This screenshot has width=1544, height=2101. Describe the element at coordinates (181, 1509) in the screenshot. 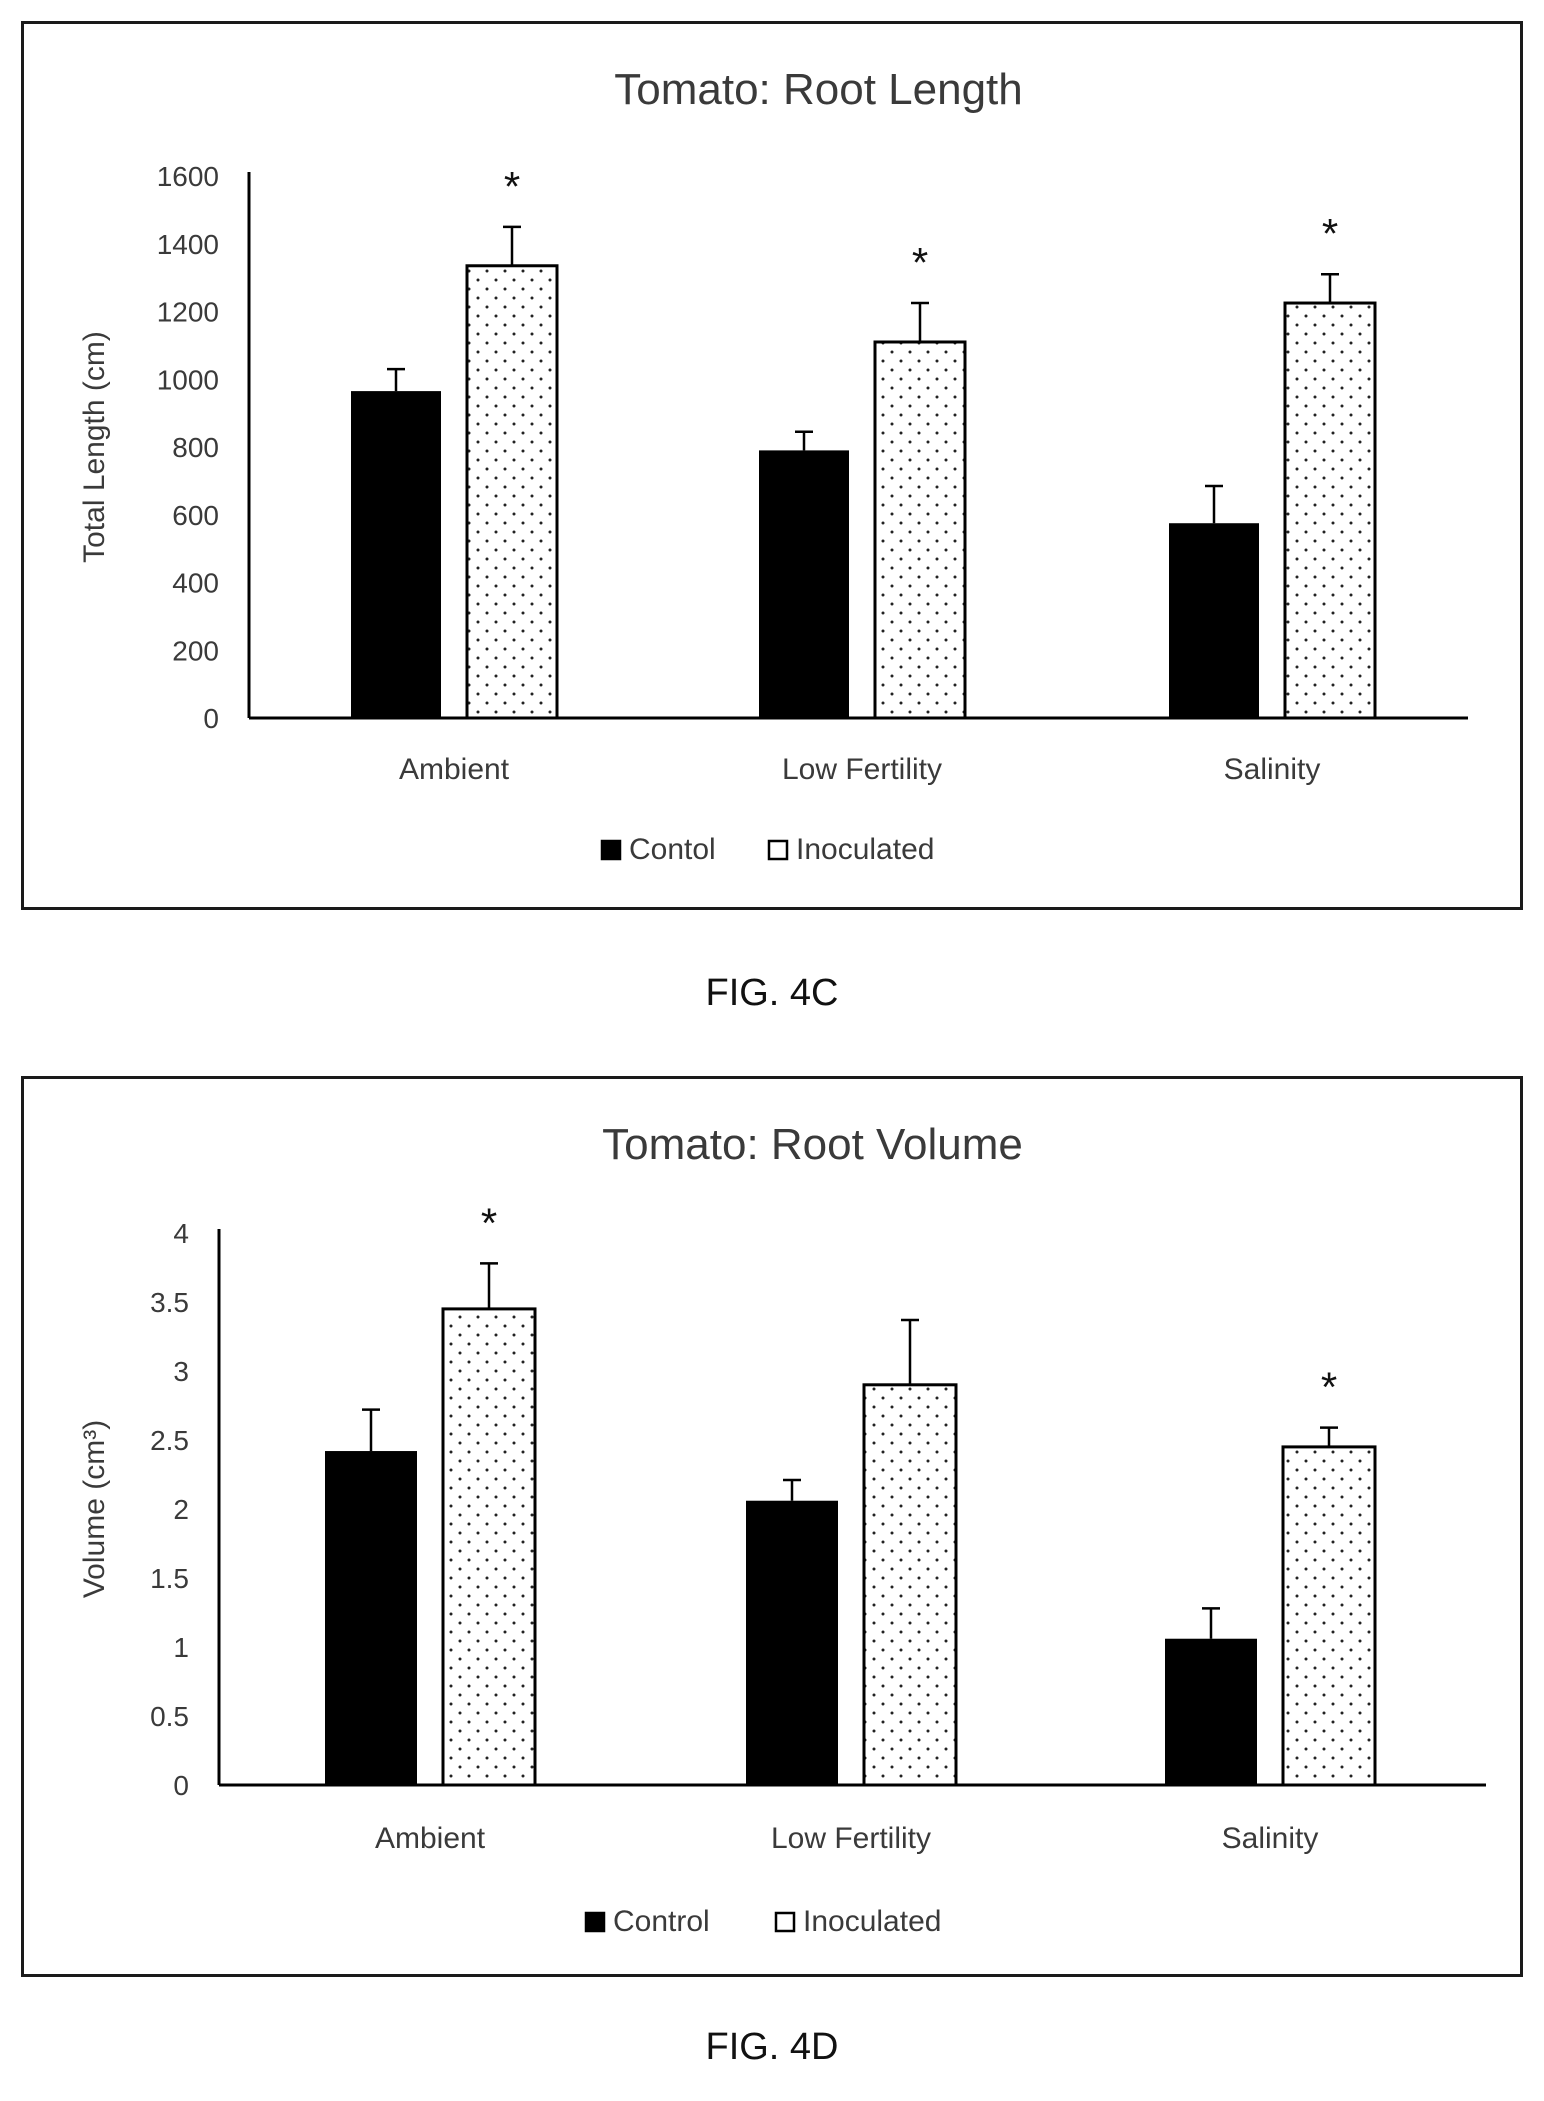

I see `y-tick-label: 2` at that location.